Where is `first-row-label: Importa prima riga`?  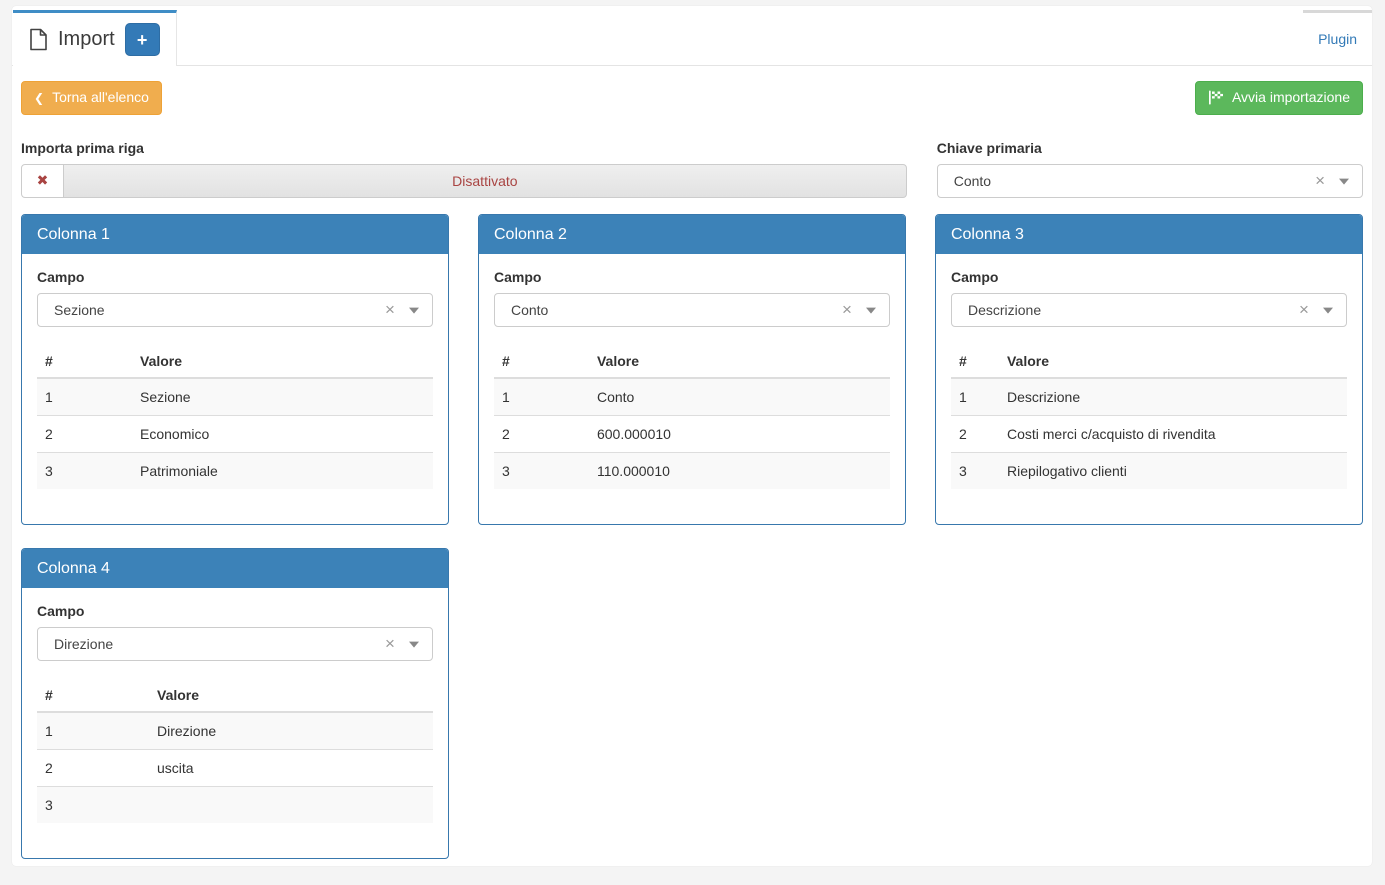
first-row-label: Importa prima riga is located at coordinates (82, 147).